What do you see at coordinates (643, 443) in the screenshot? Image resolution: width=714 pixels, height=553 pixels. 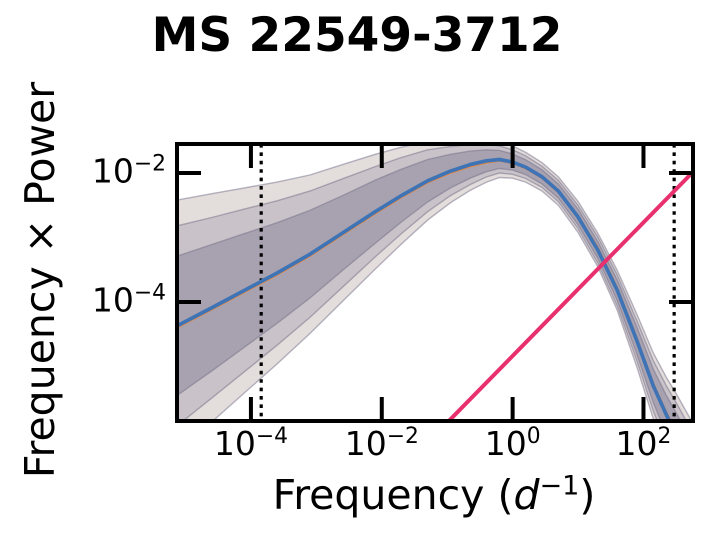 I see `x-tick-label: 102` at bounding box center [643, 443].